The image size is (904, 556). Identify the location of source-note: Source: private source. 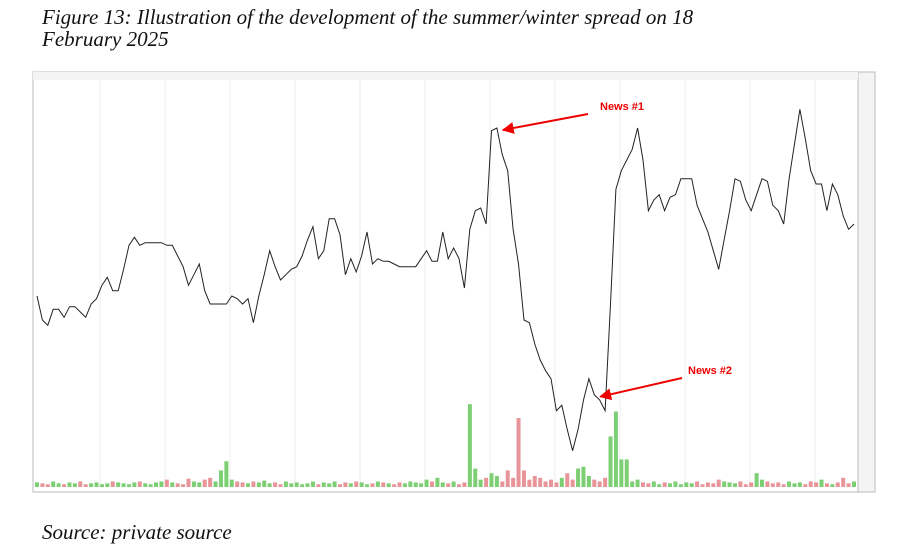
(137, 532).